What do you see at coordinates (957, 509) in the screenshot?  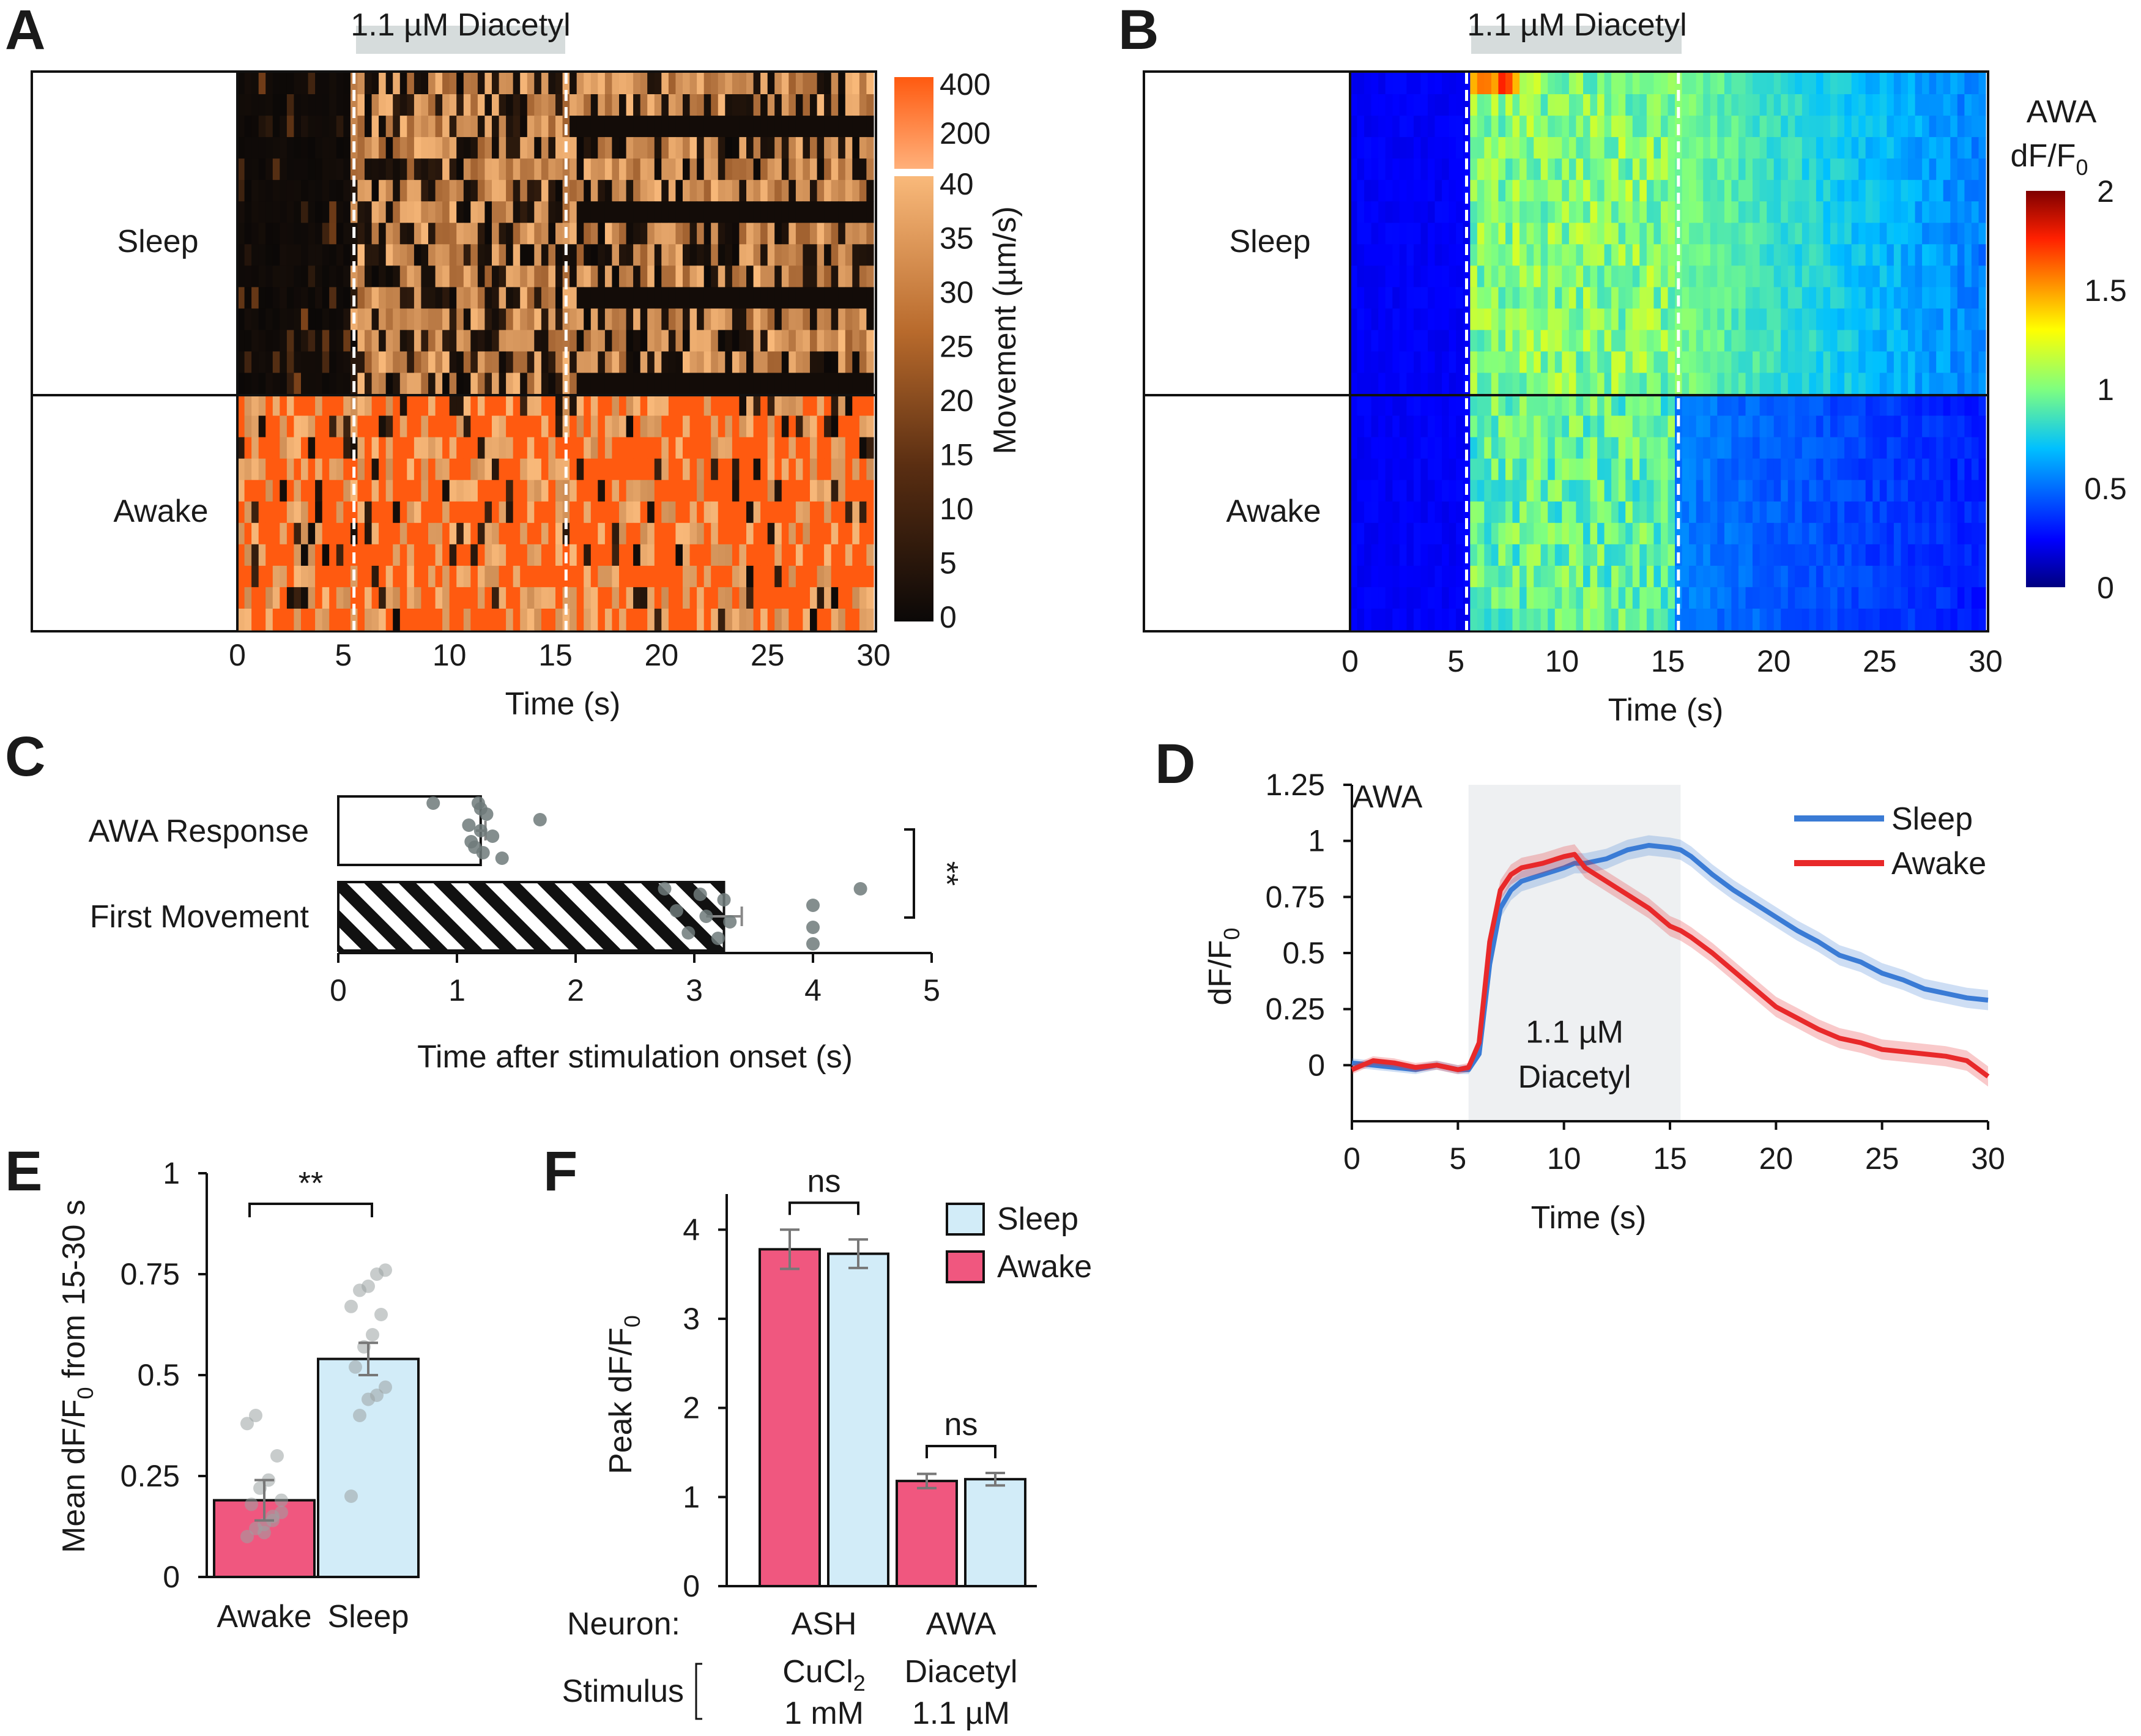 I see `colorbar-tick-label: 10` at bounding box center [957, 509].